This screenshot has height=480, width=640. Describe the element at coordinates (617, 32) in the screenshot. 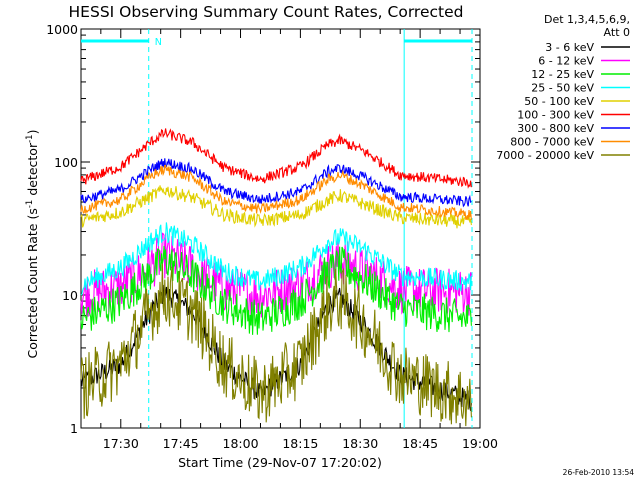

I see `legend-header-line-2: Att 0` at that location.